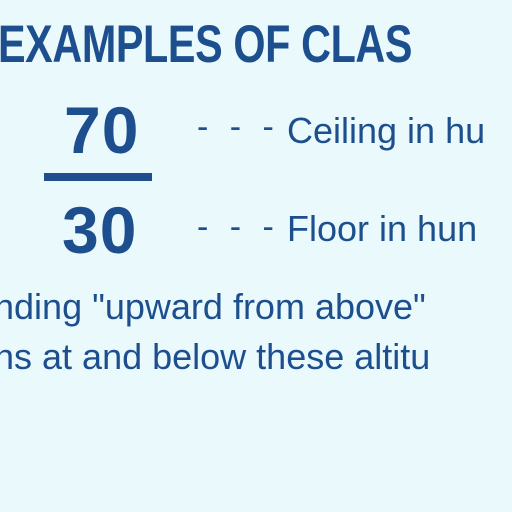 This screenshot has width=512, height=512. Describe the element at coordinates (238, 227) in the screenshot. I see `floor-dashes: - - -` at that location.